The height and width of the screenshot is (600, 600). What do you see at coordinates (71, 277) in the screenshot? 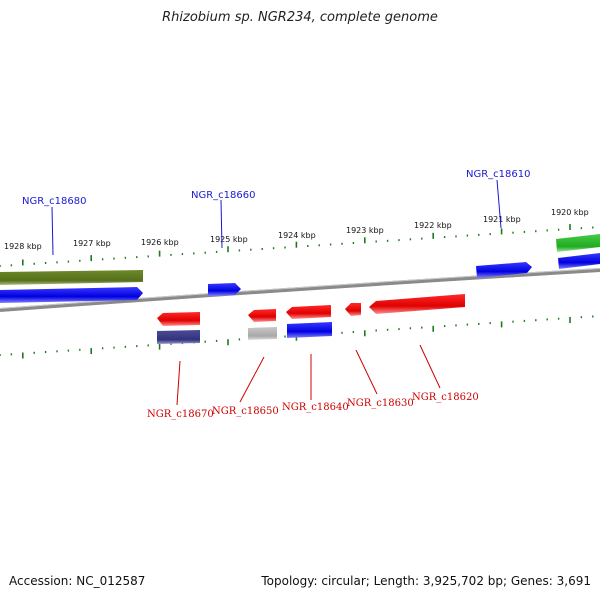
I see `gene-olive` at bounding box center [71, 277].